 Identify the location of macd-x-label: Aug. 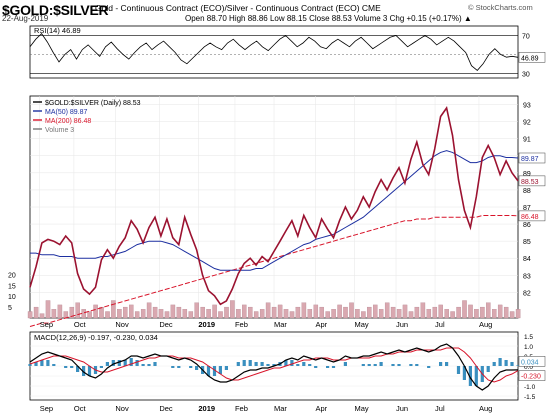
(485, 408).